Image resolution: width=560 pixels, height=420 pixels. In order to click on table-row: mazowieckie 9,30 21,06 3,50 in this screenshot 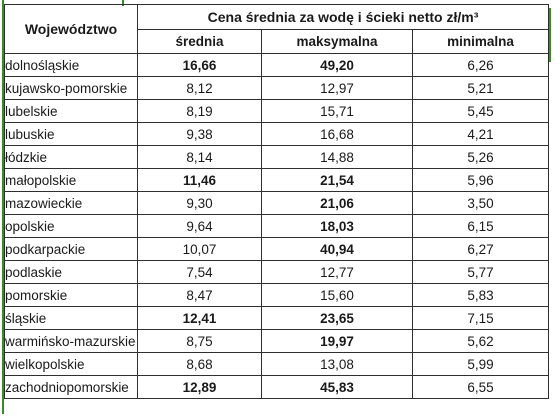, I will do `click(277, 203)`.